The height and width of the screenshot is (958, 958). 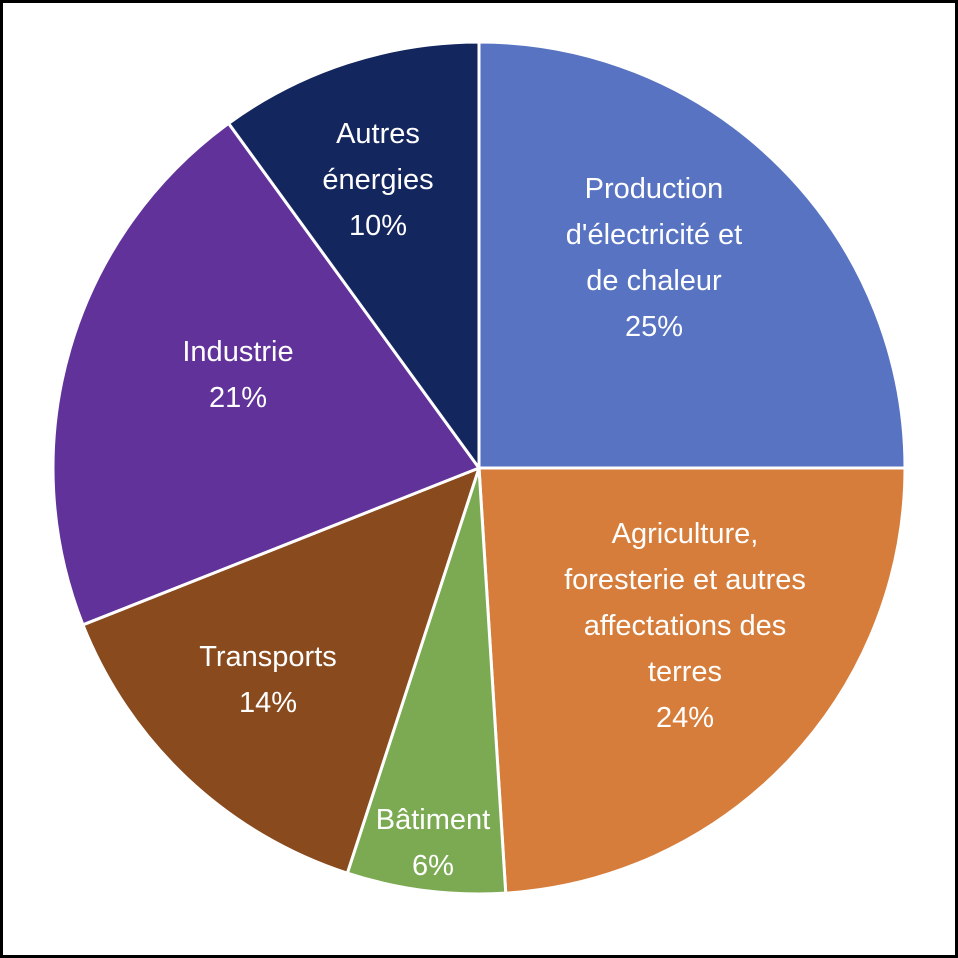 I want to click on slice-label: Autres énergies 10%, so click(x=377, y=180).